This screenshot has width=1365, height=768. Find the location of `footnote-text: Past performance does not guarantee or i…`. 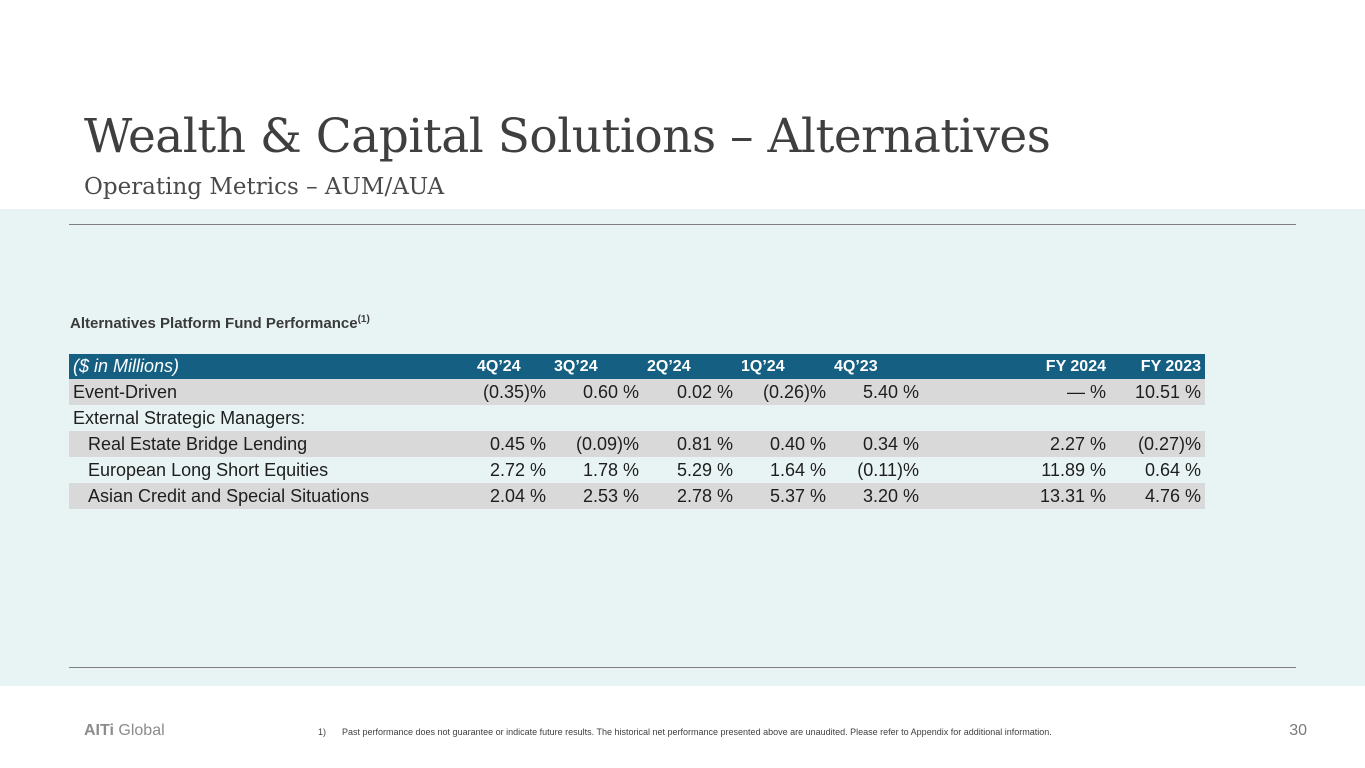

footnote-text: Past performance does not guarantee or i… is located at coordinates (697, 732).